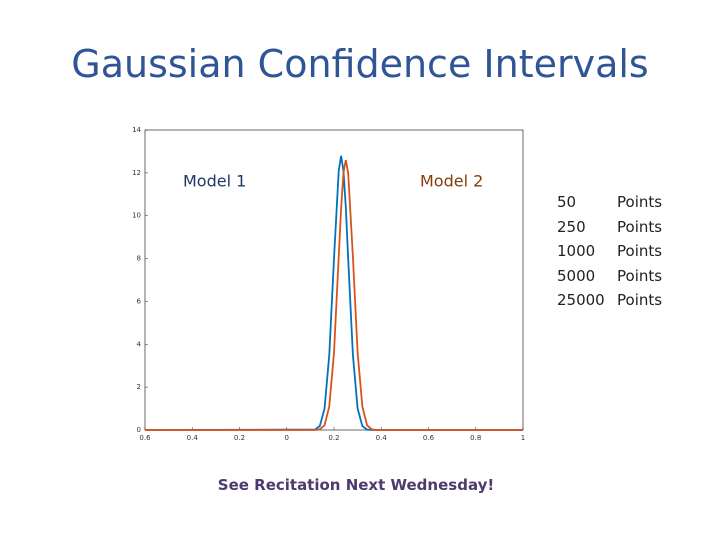  I want to click on legend-label: Model 2, so click(451, 181).